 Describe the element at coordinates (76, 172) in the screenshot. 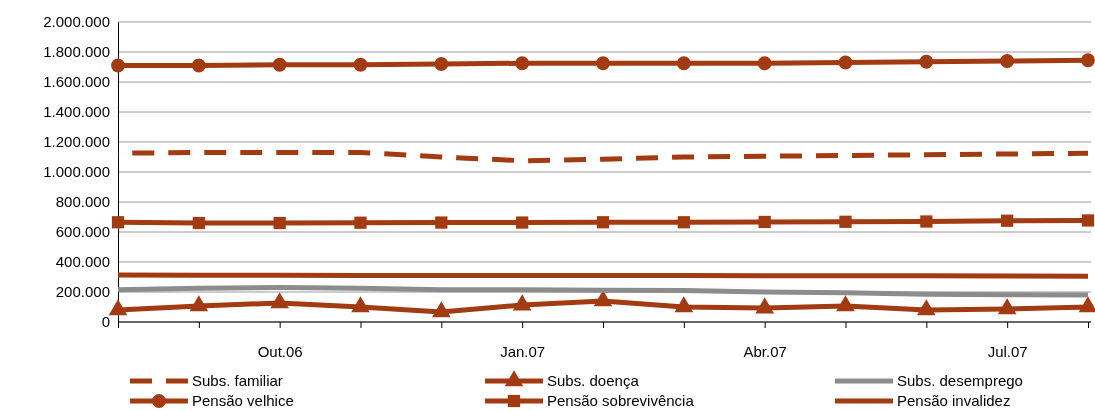

I see `y-tick-label: 1.000.000` at that location.